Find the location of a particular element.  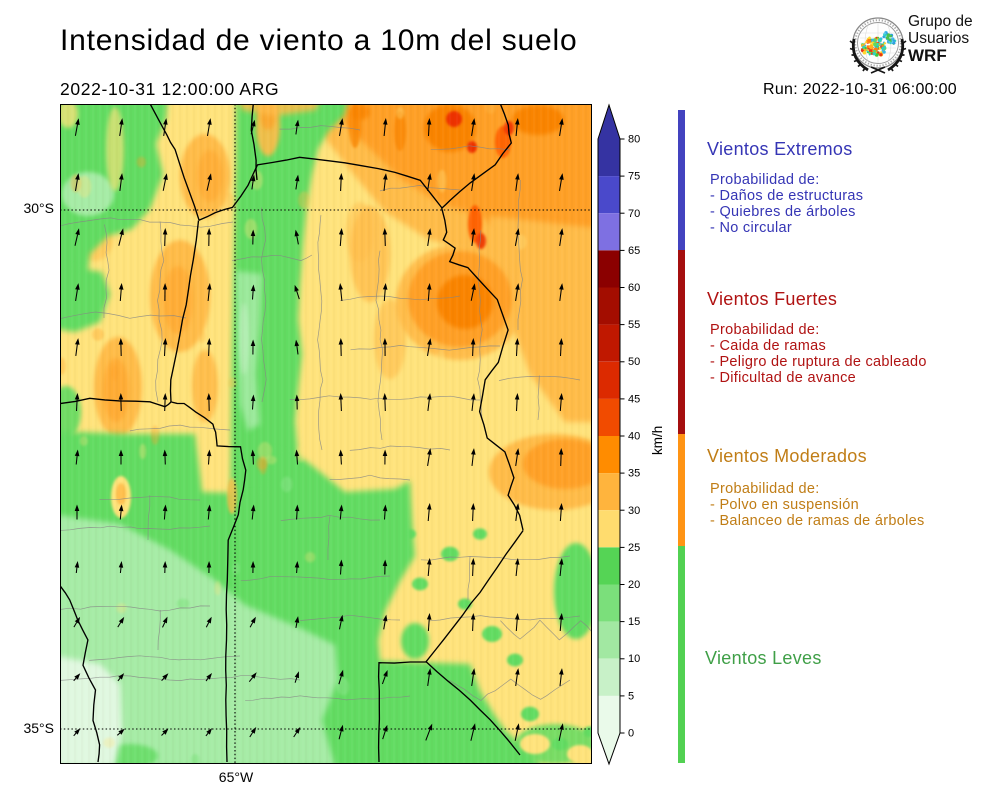

svg-text: 15 is located at coordinates (634, 622).